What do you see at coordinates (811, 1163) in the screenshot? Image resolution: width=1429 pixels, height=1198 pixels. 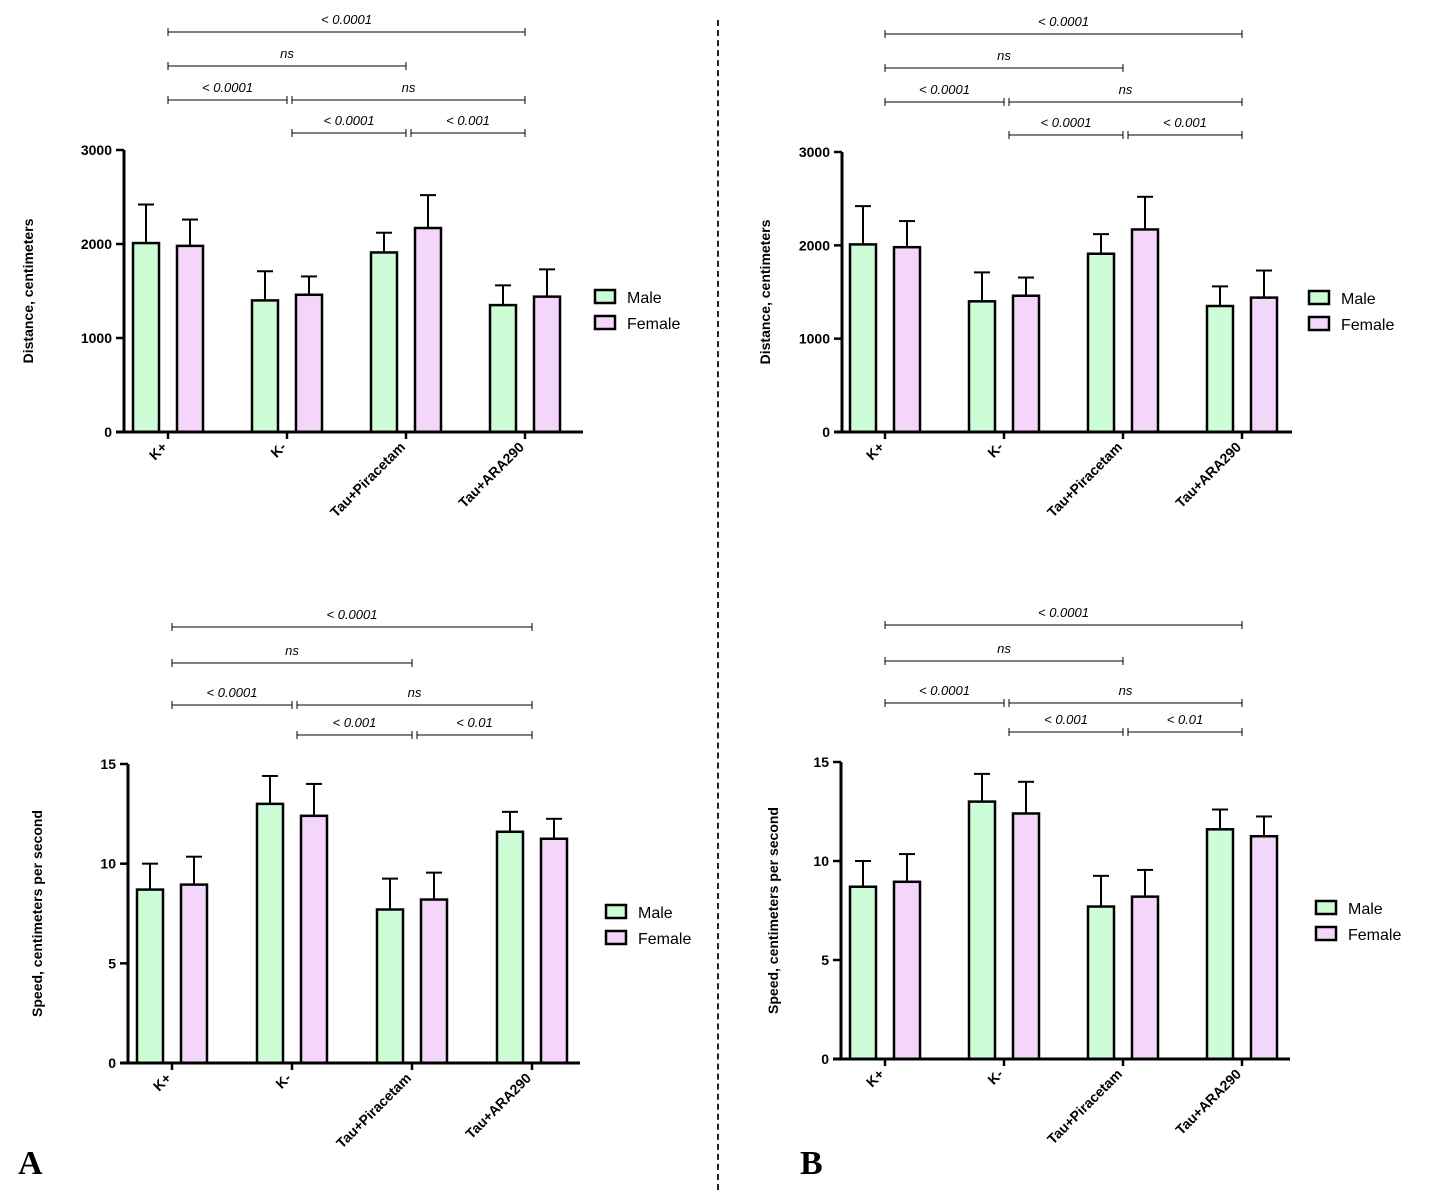 I see `panel-letter-b: B` at bounding box center [811, 1163].